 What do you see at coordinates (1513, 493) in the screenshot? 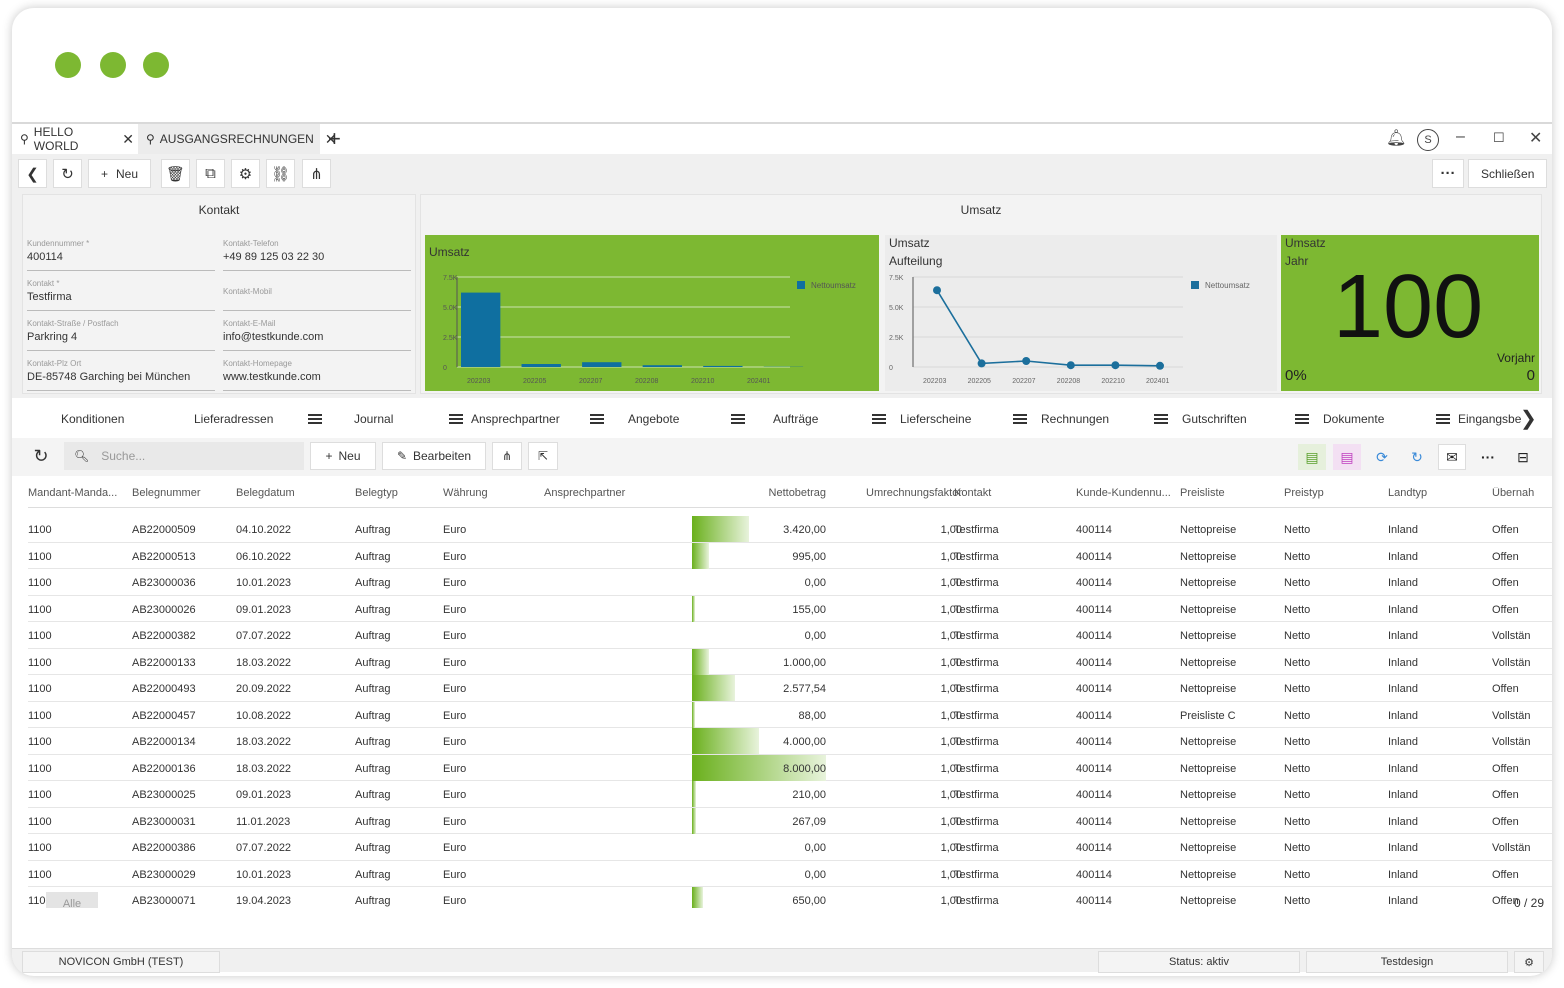
I see `column-header: Übernah` at bounding box center [1513, 493].